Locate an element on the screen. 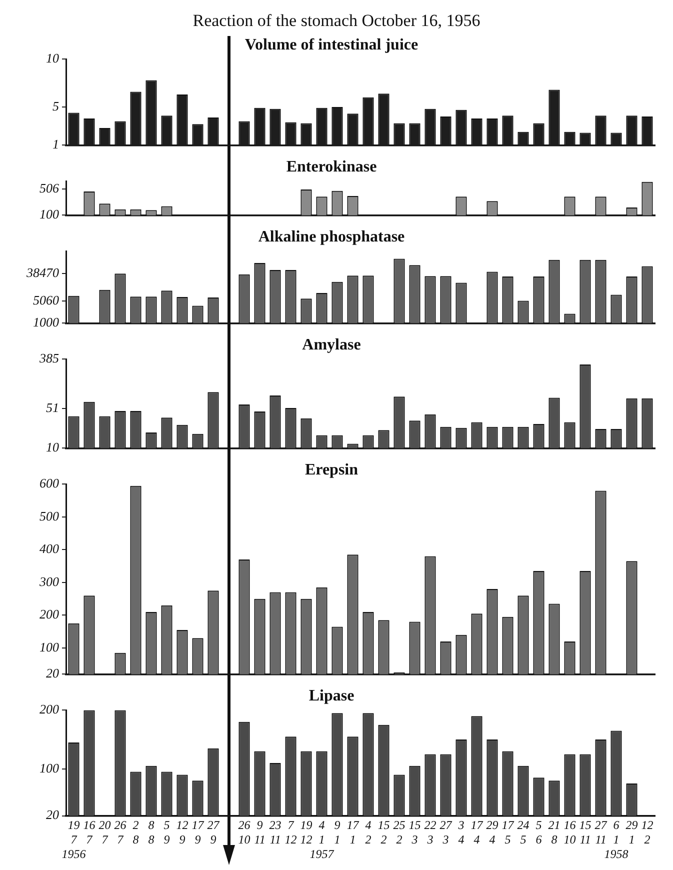 The height and width of the screenshot is (870, 673). x-tick-label: 26 10 is located at coordinates (244, 832).